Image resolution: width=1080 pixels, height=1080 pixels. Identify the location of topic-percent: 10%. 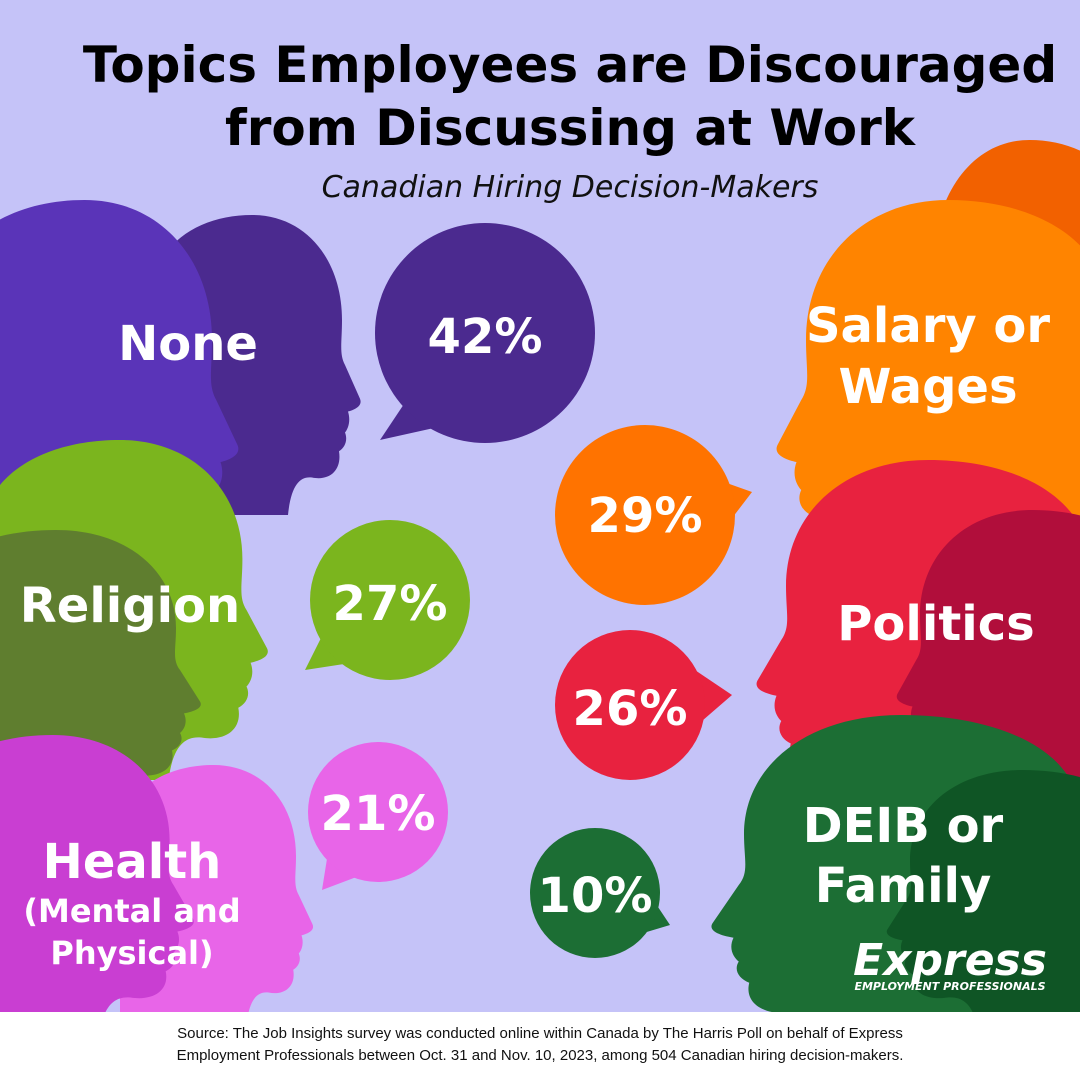
(595, 896).